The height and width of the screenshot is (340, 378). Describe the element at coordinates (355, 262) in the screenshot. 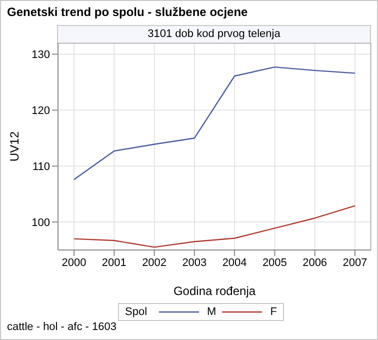

I see `x-tick-label: 2007` at that location.